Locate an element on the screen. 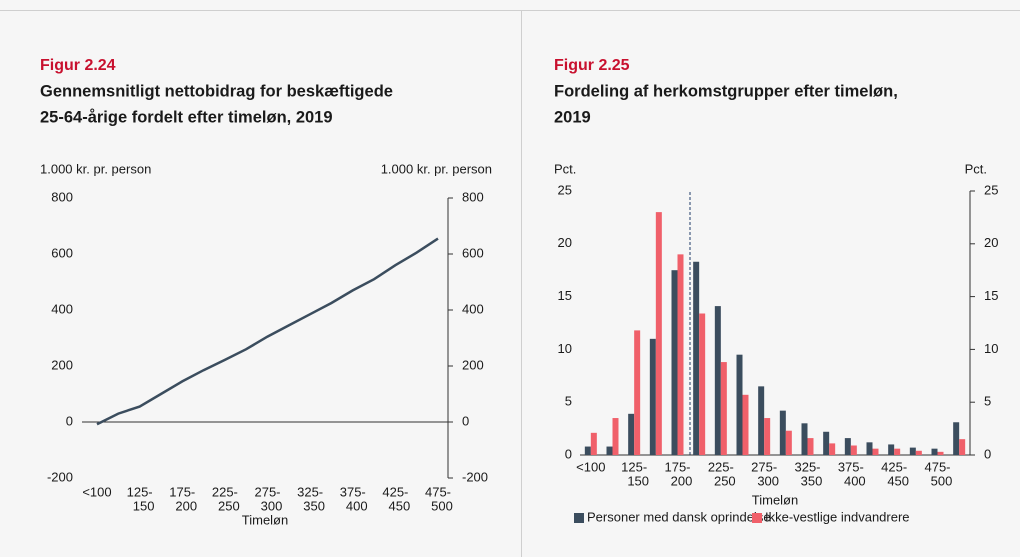  x-tick-label: 375- is located at coordinates (353, 491).